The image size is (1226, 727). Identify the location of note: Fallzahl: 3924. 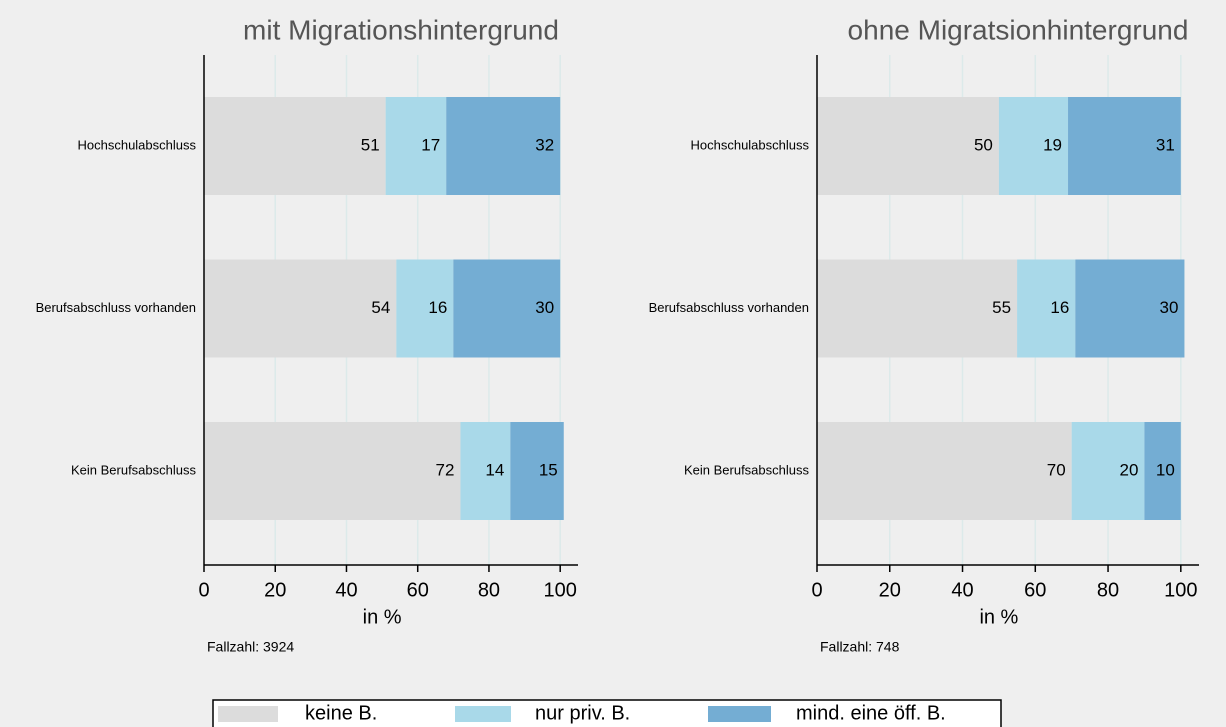
(250, 647).